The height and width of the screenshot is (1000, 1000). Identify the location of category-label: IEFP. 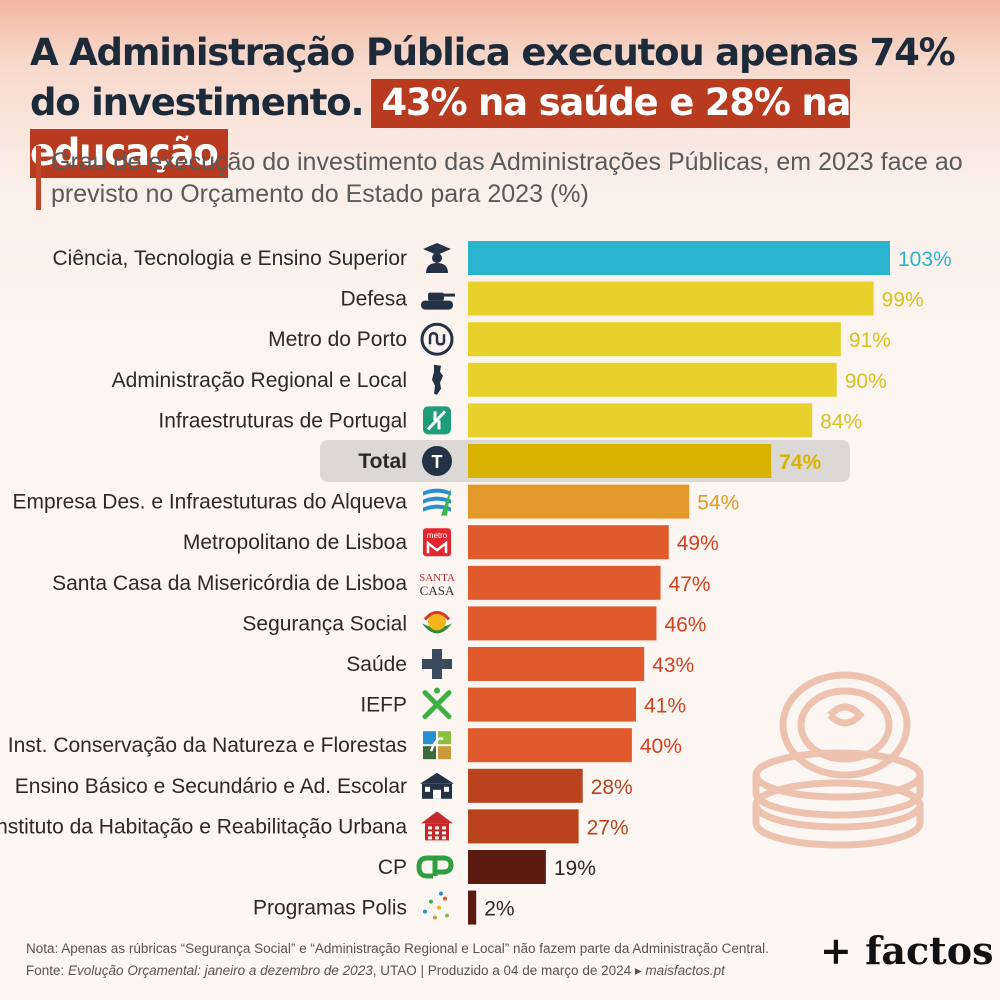
(383, 705).